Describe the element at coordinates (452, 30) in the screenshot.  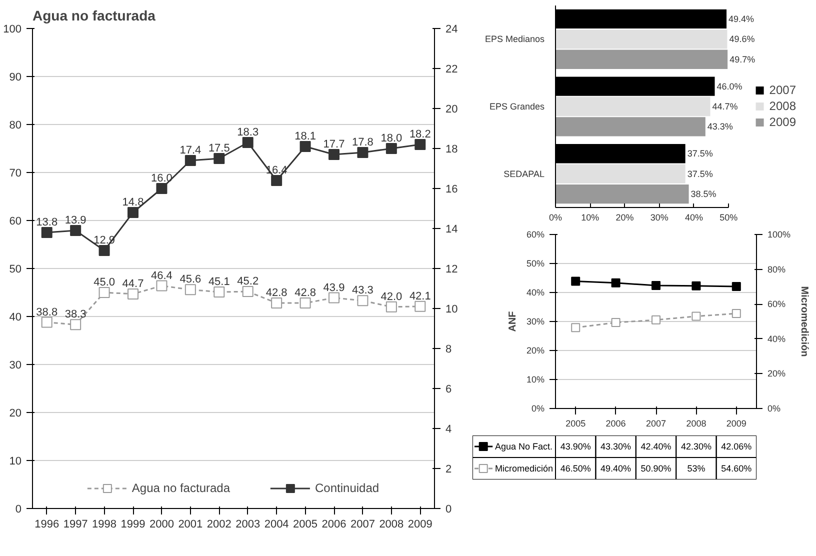
I see `y2-tick-label: 24` at that location.